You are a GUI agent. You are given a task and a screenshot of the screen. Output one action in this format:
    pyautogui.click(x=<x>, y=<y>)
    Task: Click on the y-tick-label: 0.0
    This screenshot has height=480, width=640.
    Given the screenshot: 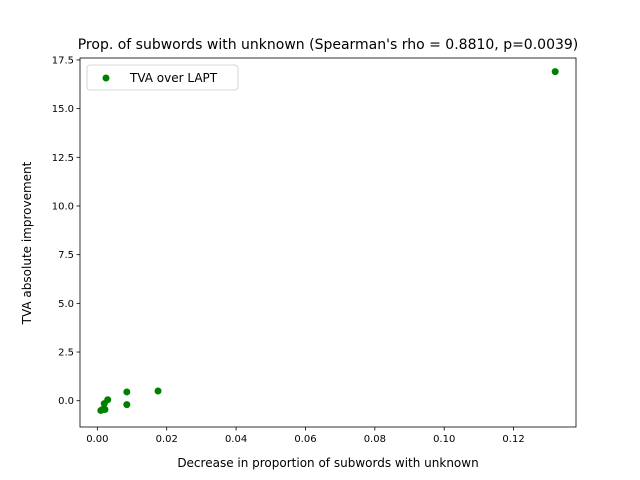 What is the action you would take?
    pyautogui.click(x=66, y=401)
    